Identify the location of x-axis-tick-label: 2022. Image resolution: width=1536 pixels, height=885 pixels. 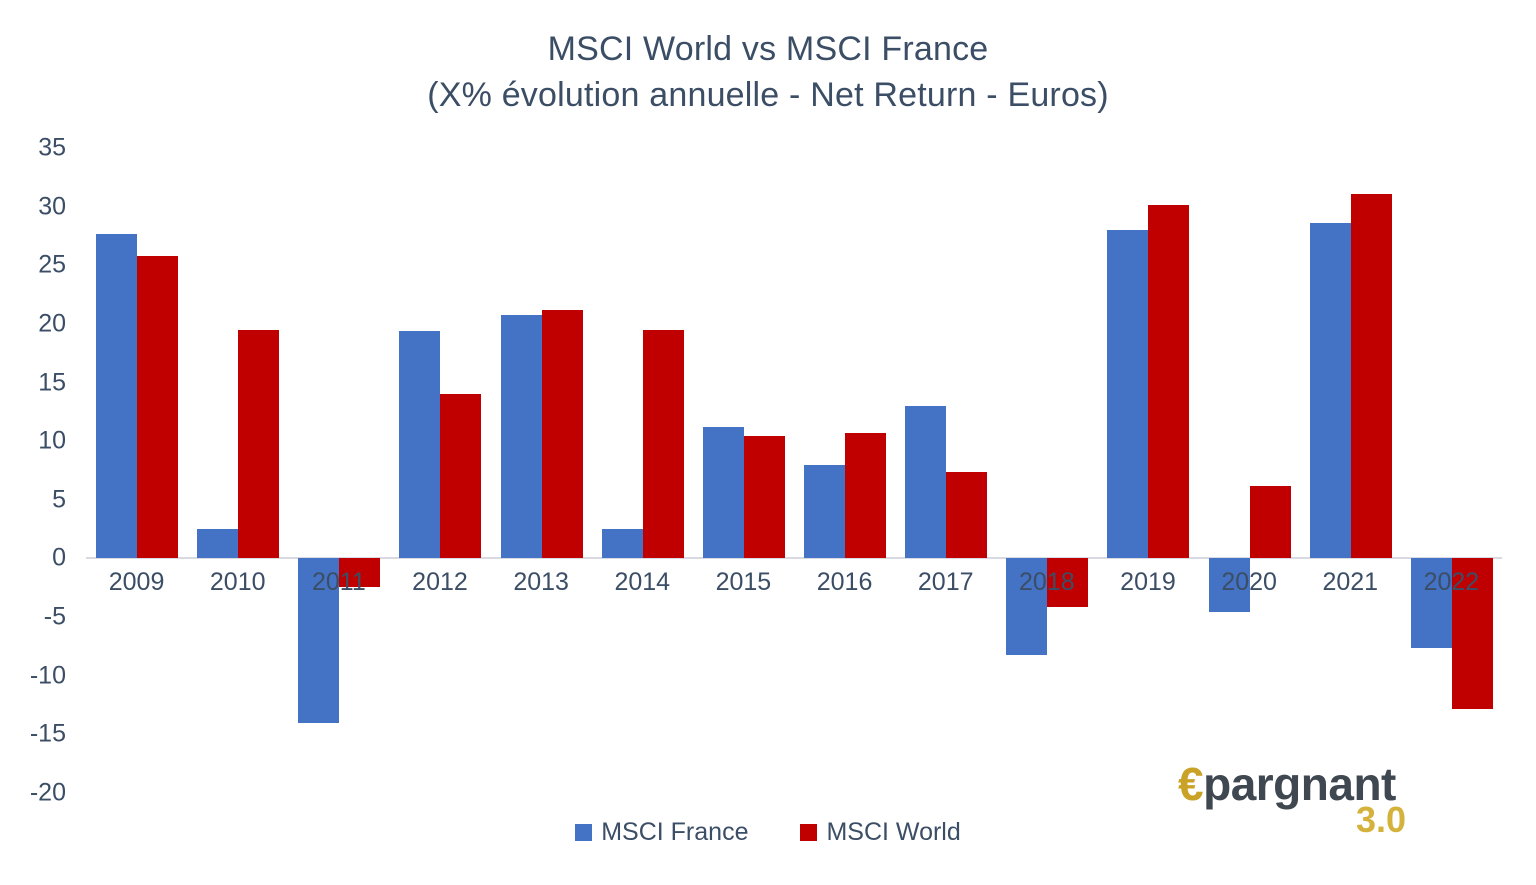
(1451, 582).